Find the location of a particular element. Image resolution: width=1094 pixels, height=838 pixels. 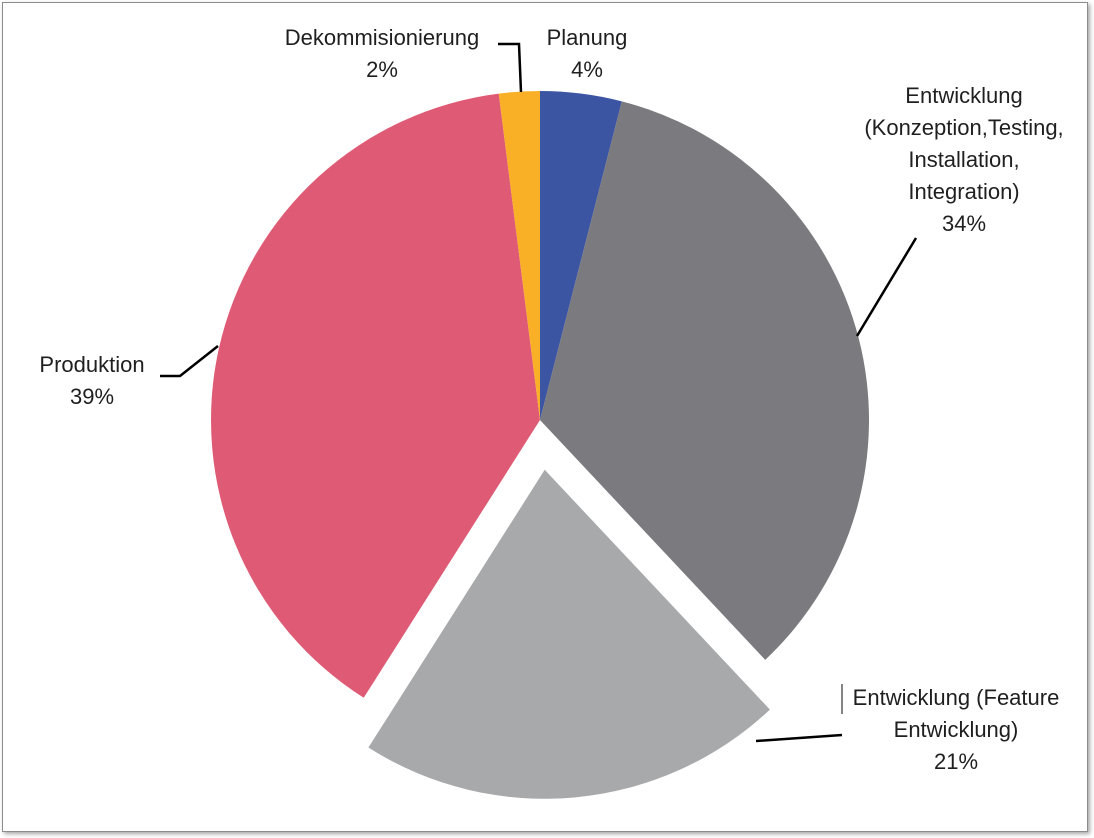

label-entwicklung-konzeption-line2: (Konzeption,Testing, is located at coordinates (964, 127).